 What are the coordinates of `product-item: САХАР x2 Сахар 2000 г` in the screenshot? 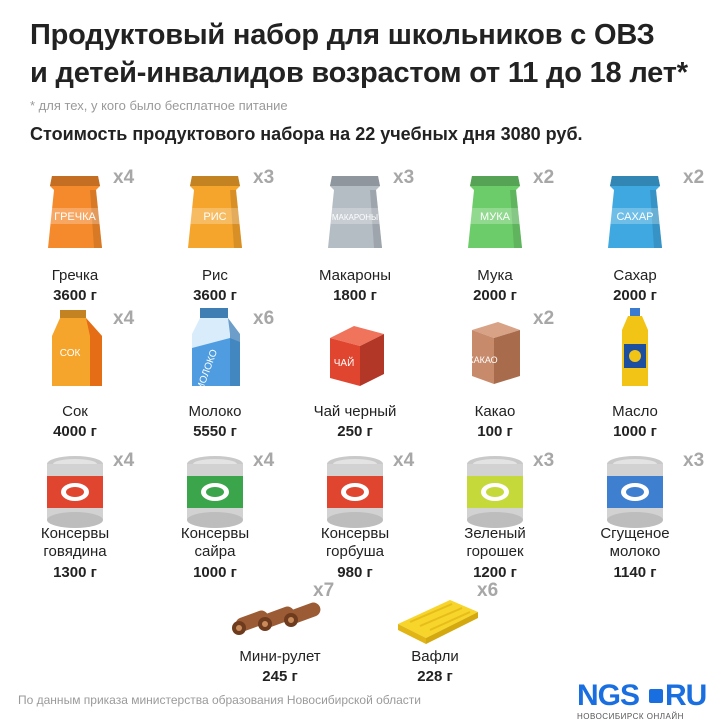 It's located at (635, 235).